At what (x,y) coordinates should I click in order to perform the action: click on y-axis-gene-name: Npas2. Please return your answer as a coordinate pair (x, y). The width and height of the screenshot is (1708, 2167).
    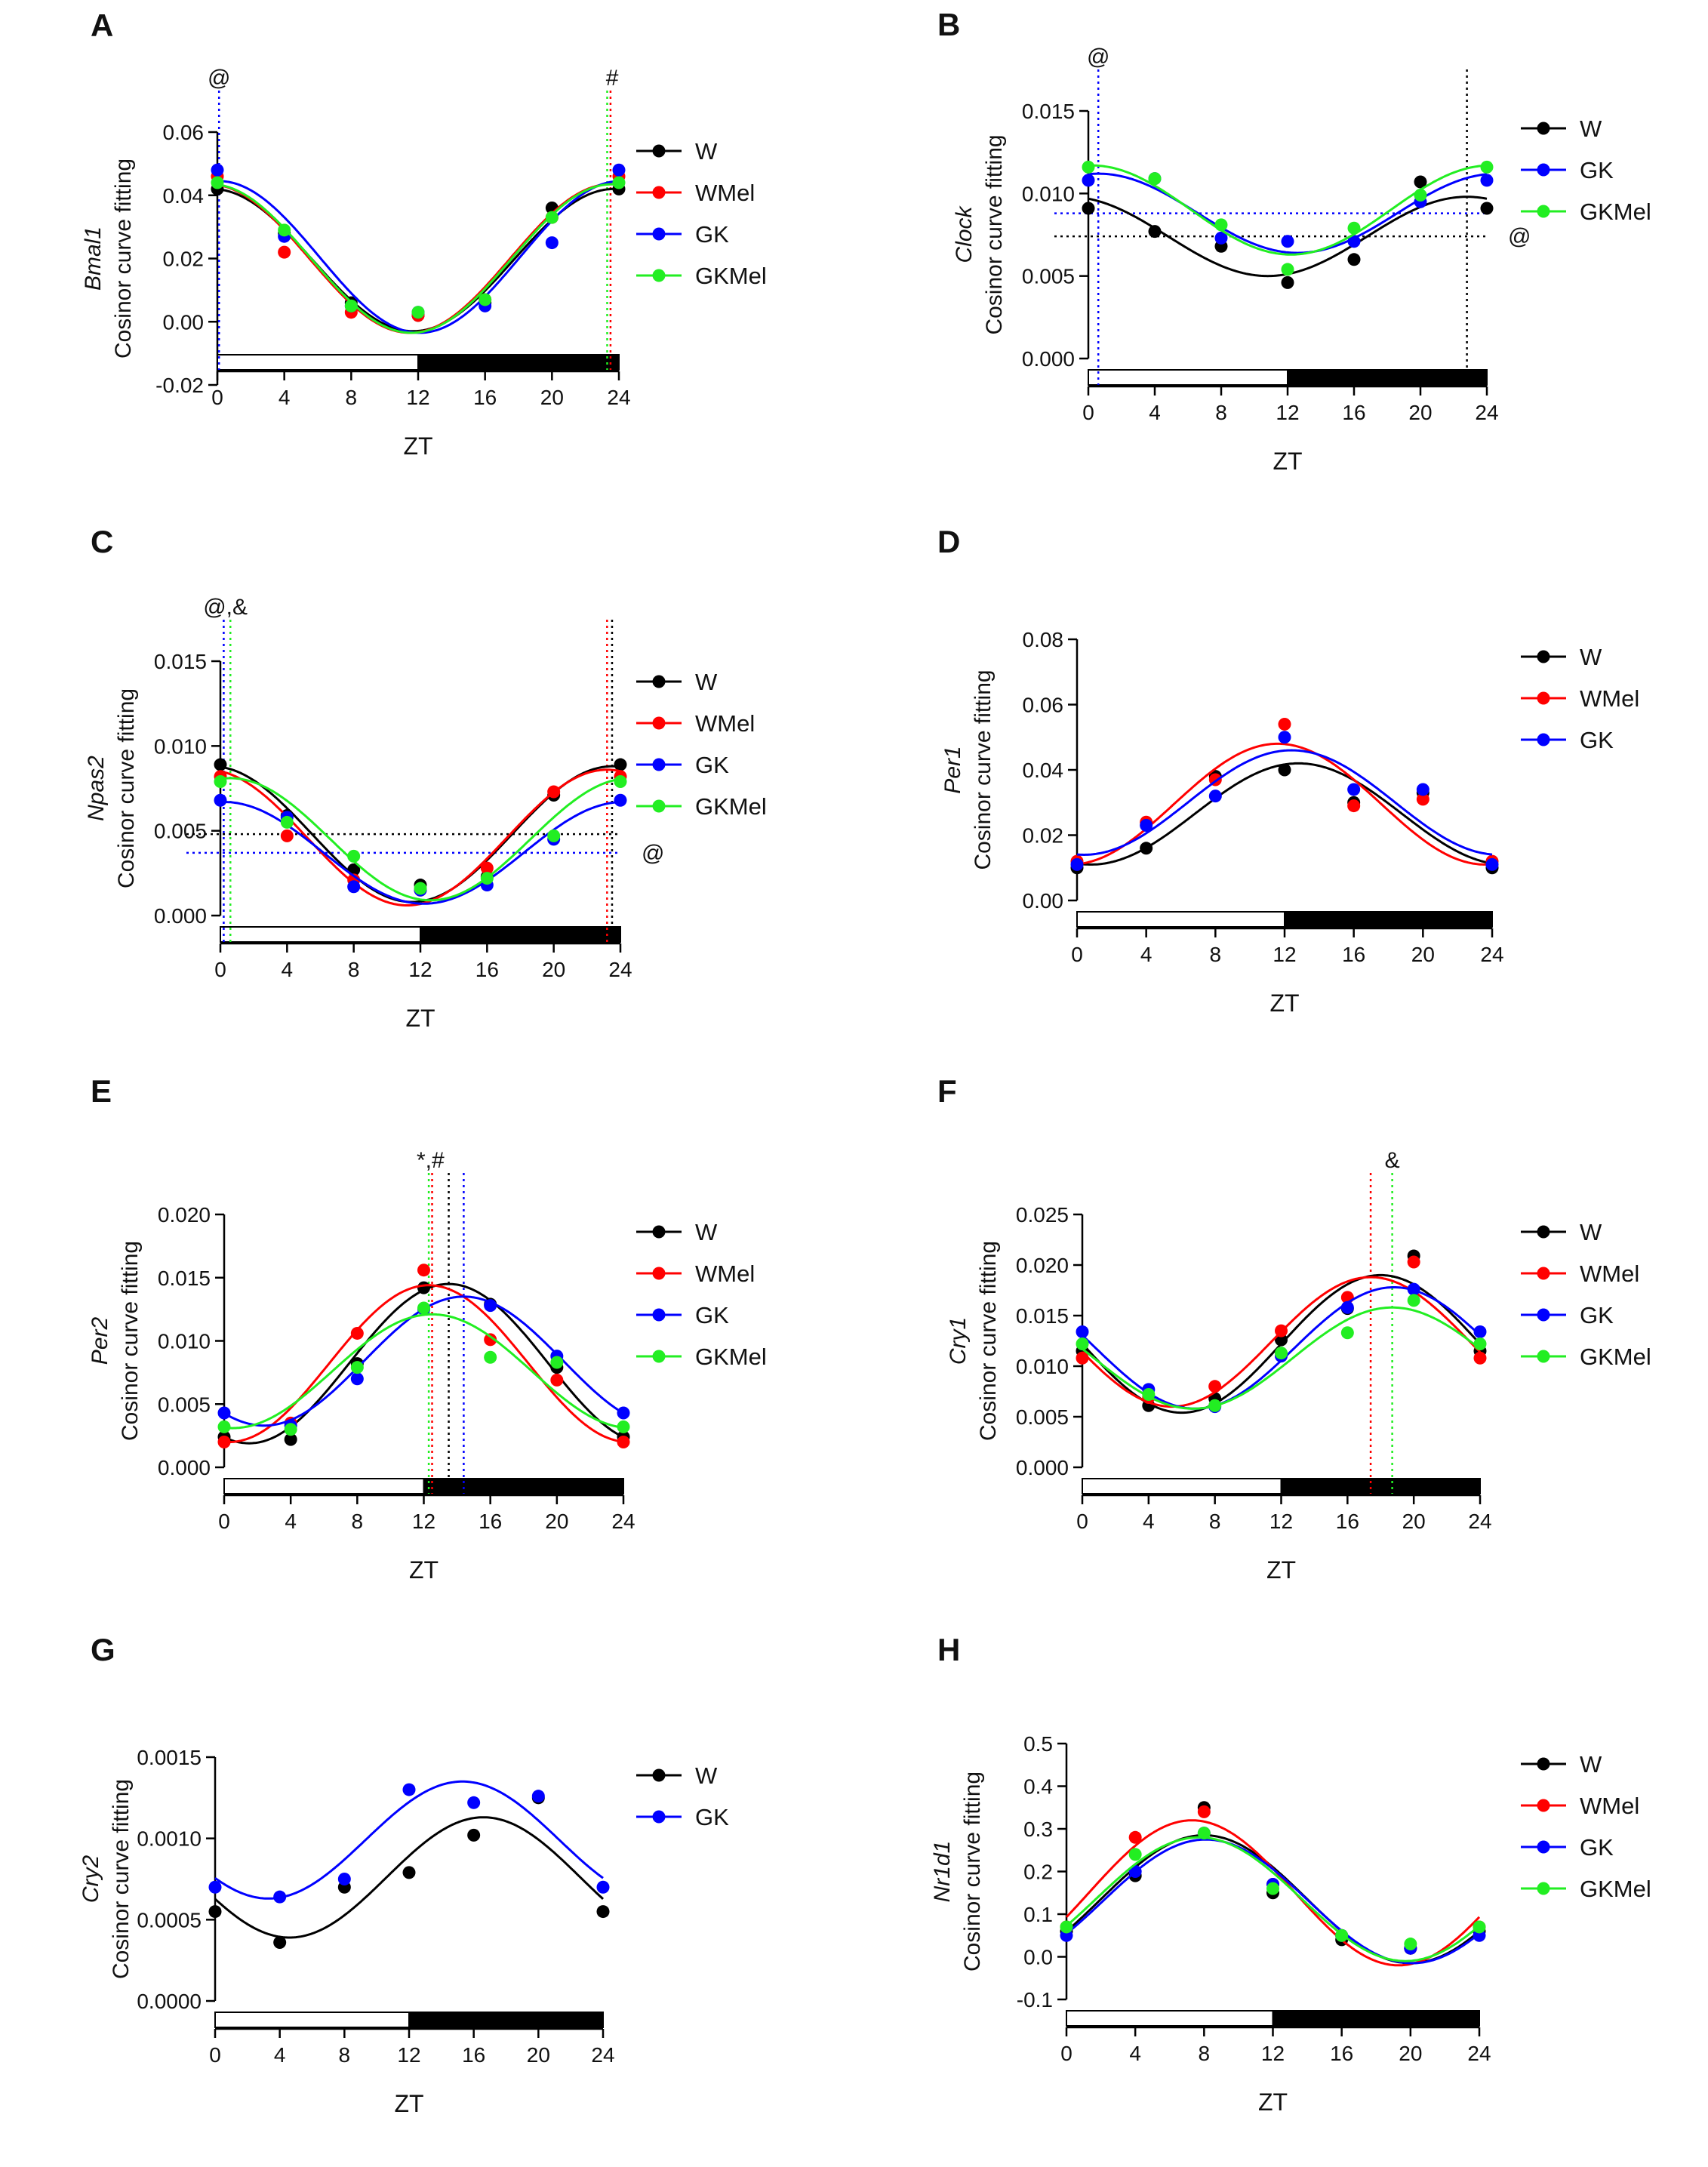
    Looking at the image, I should click on (96, 789).